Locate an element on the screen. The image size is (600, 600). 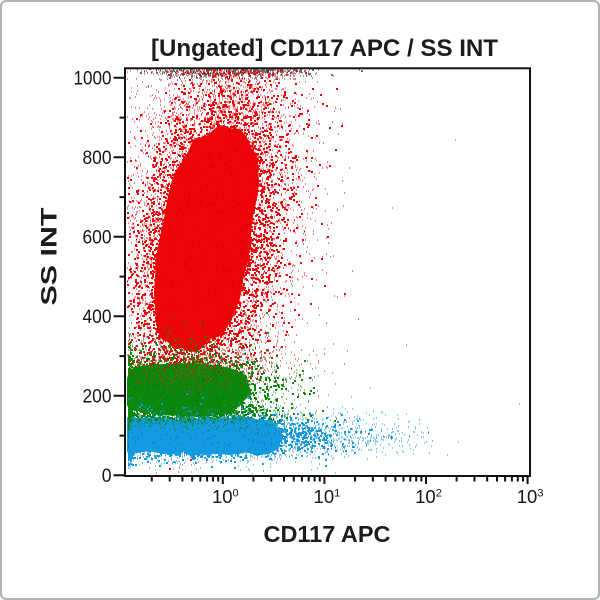
svg-text: 103 is located at coordinates (530, 496).